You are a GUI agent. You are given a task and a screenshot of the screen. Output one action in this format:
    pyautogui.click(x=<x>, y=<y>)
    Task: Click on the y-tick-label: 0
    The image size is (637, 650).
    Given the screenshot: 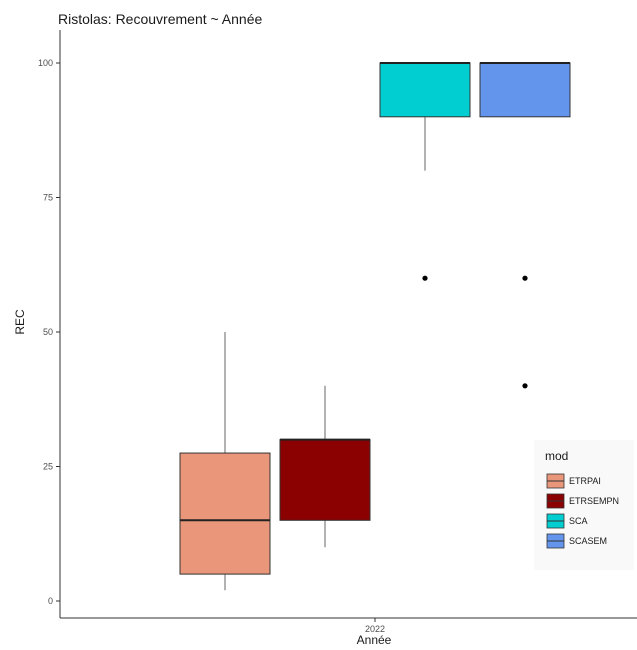 What is the action you would take?
    pyautogui.click(x=50, y=601)
    